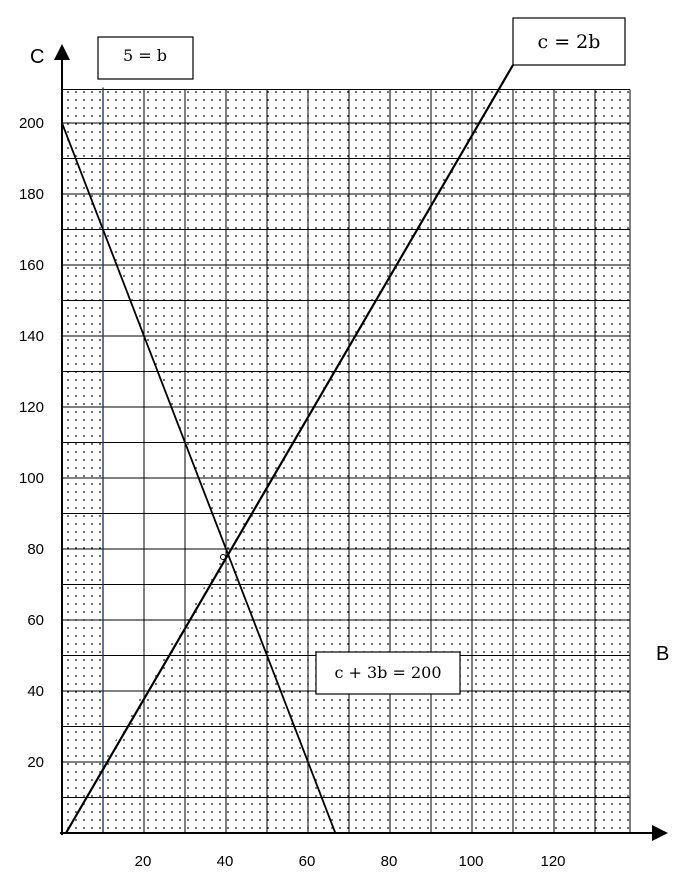 The image size is (692, 887). What do you see at coordinates (35, 691) in the screenshot?
I see `y-tick-label: 40` at bounding box center [35, 691].